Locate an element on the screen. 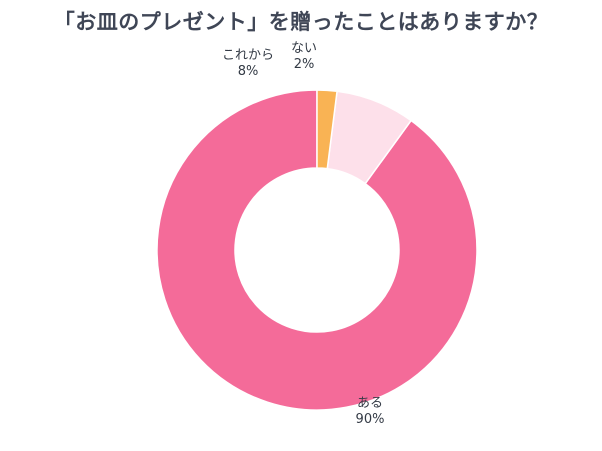  slice-label-2: これから is located at coordinates (248, 55).